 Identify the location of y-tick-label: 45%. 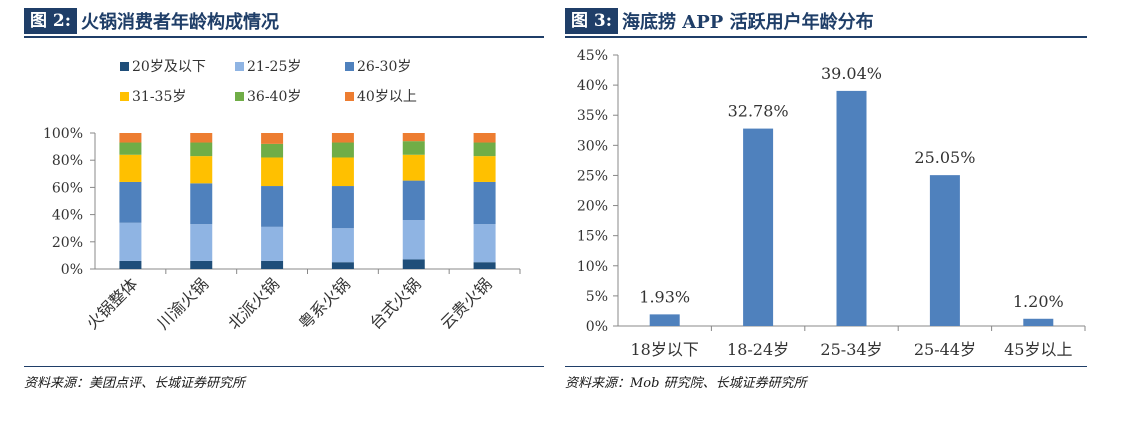
(592, 56).